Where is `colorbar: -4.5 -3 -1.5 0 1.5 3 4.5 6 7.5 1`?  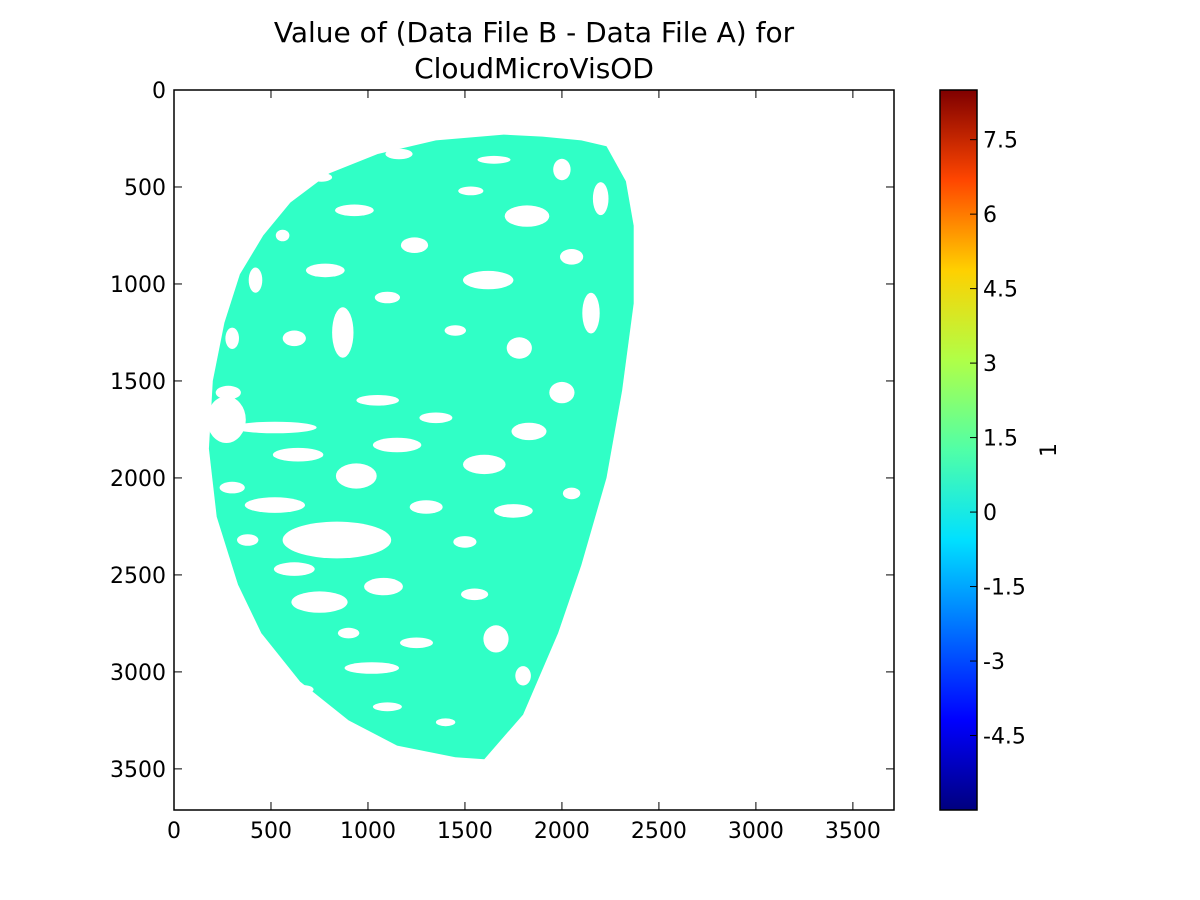
colorbar: -4.5 -3 -1.5 0 1.5 3 4.5 6 7.5 1 is located at coordinates (1000, 450).